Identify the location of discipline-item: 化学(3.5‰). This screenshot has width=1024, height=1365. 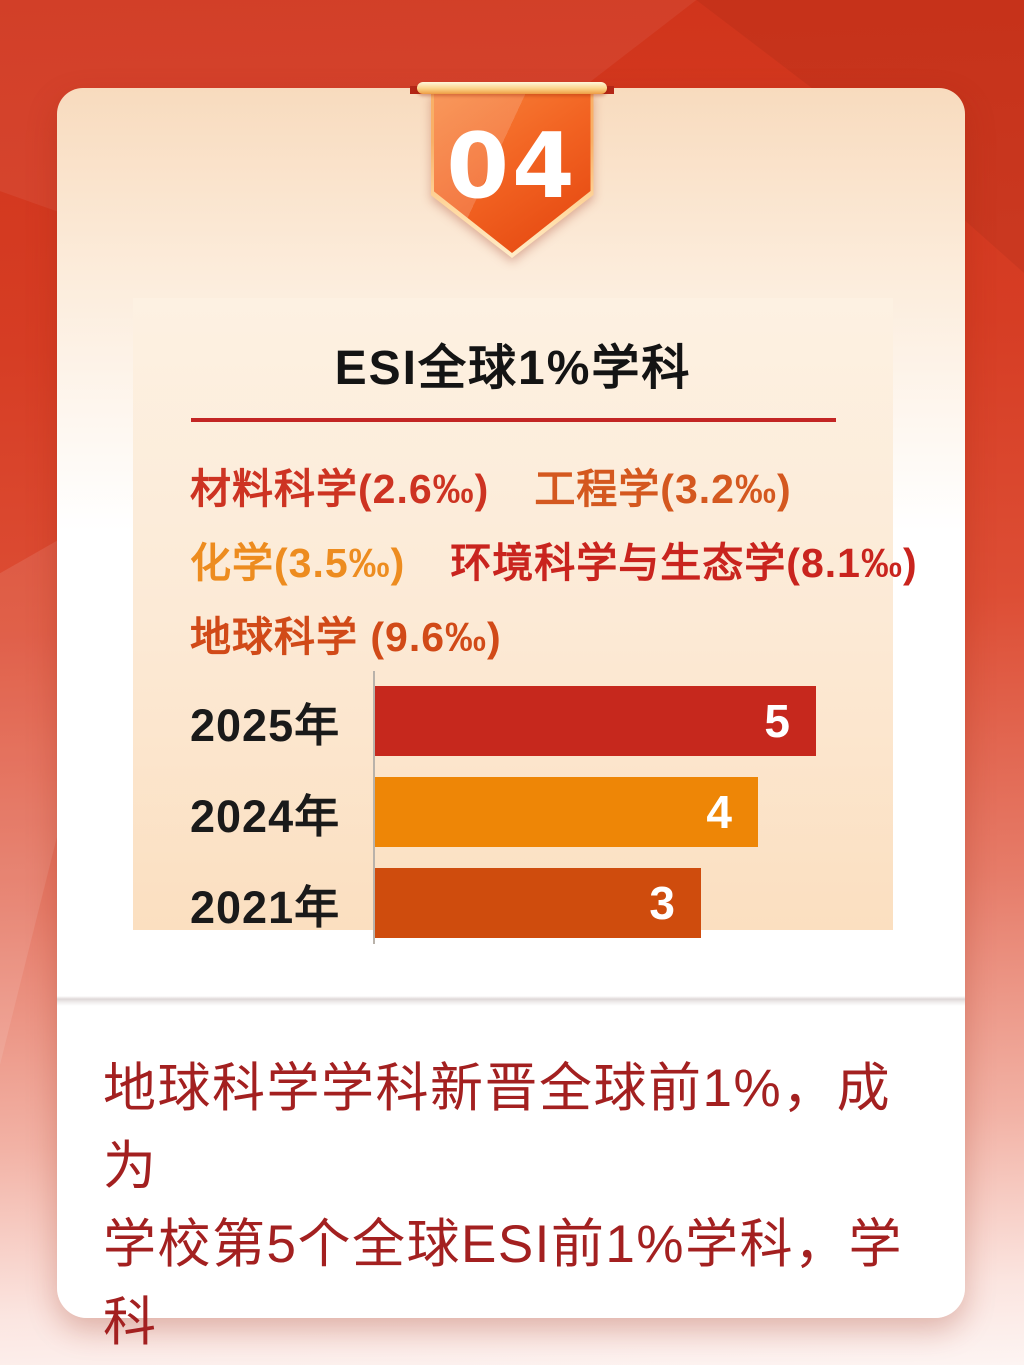
(298, 563).